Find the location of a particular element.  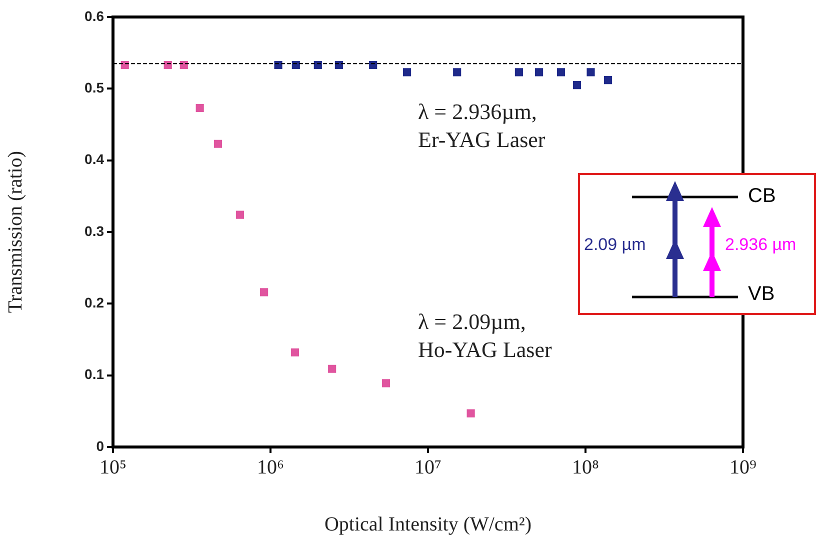

y-tick-label: 0.6 is located at coordinates (94, 16).